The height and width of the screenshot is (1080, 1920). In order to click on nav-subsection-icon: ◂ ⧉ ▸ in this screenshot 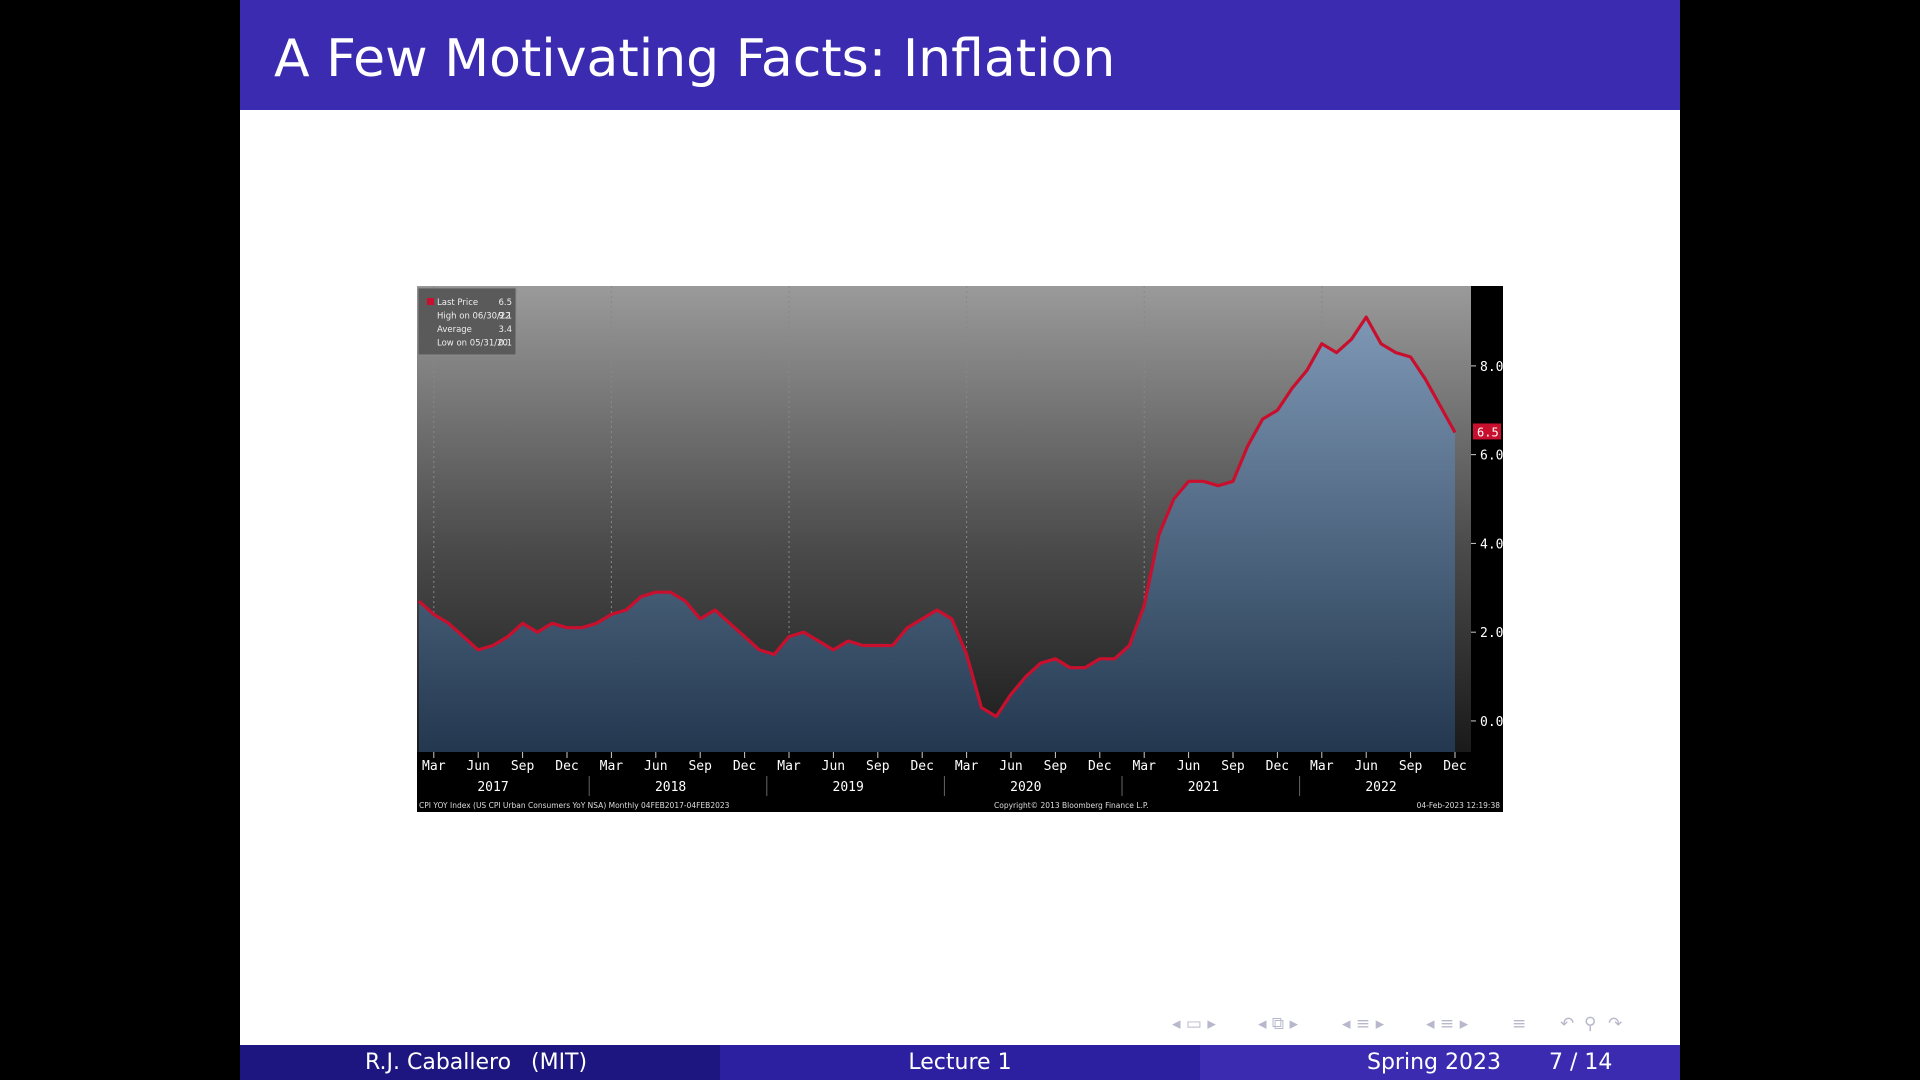, I will do `click(1278, 1024)`.